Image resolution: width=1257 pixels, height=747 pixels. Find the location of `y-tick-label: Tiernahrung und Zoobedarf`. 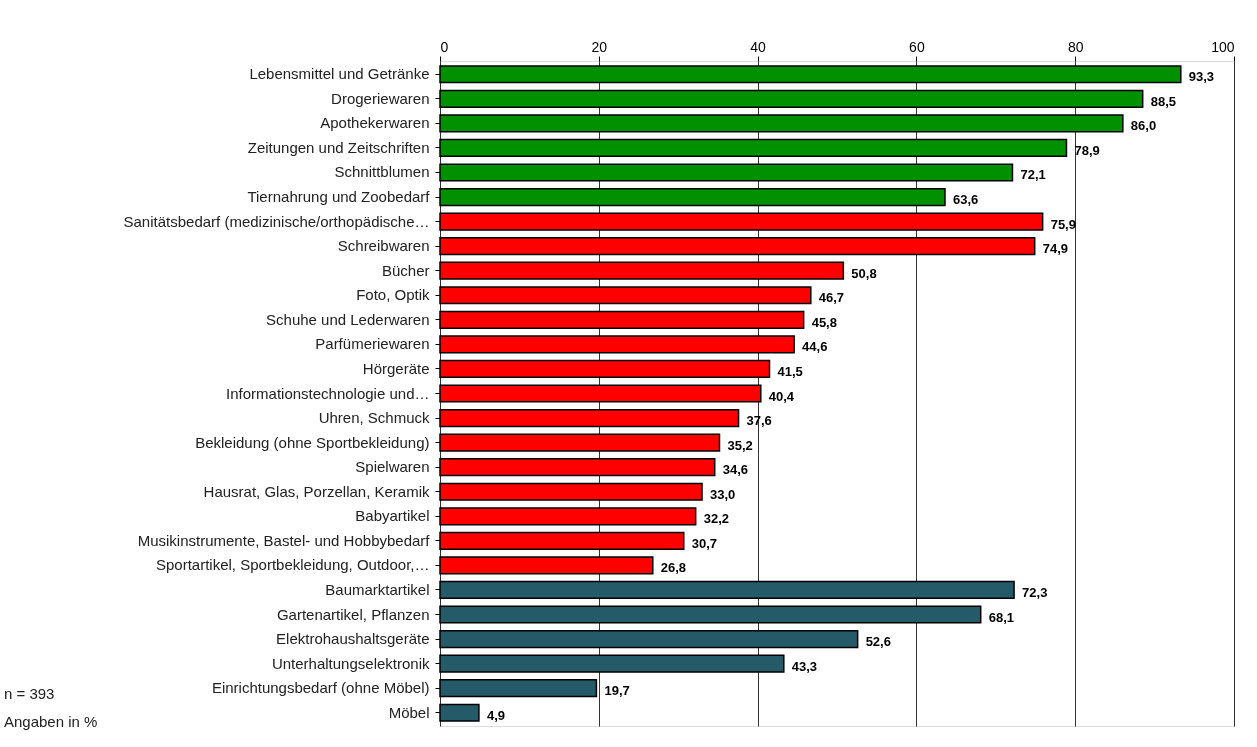

y-tick-label: Tiernahrung und Zoobedarf is located at coordinates (339, 197).